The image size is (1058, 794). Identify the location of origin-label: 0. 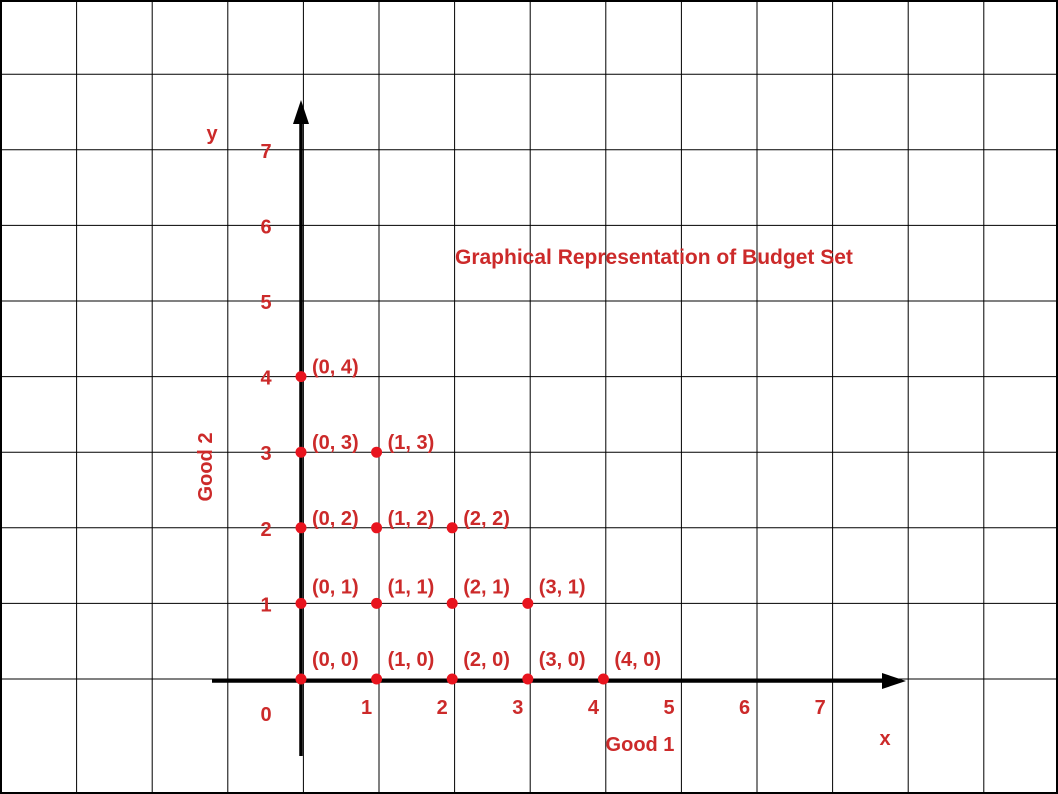
(265, 715).